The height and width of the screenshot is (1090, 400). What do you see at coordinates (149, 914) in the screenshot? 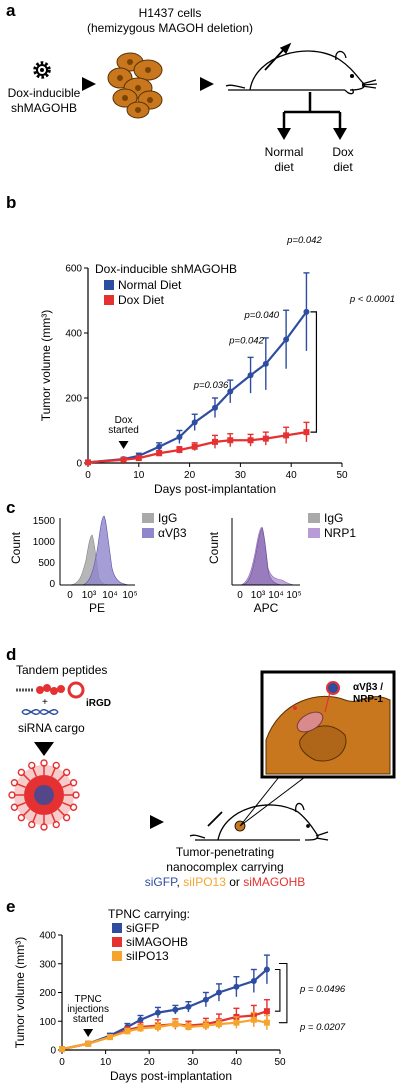
I see `legend-title-e: TPNC carrying:` at bounding box center [149, 914].